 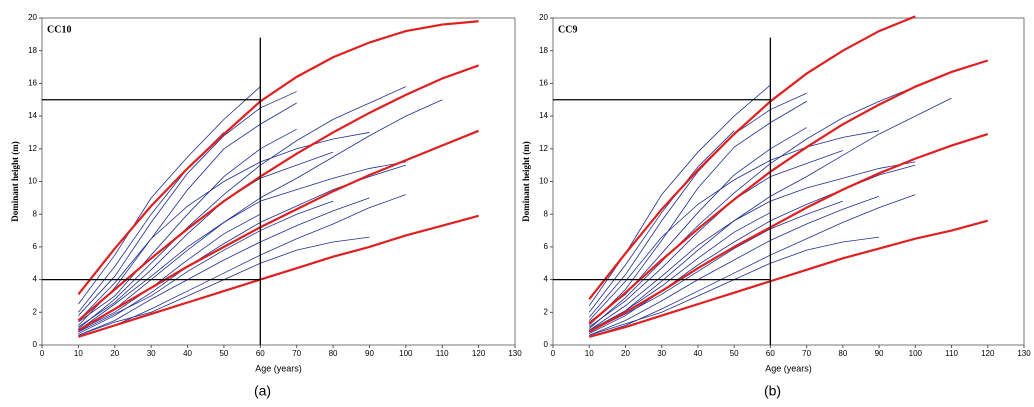 I want to click on panel-title: CC9, so click(x=567, y=29).